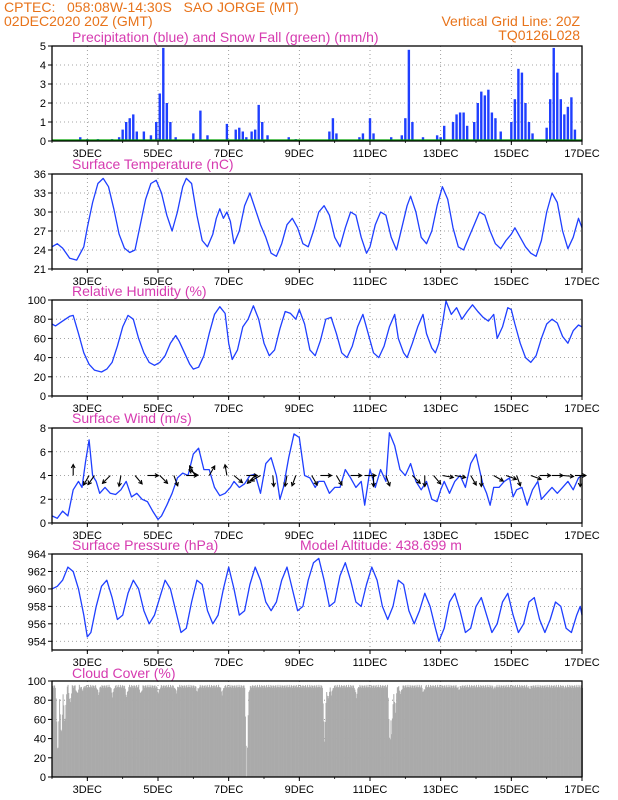  Describe the element at coordinates (132, 418) in the screenshot. I see `wind-title: Surface Wind (m/s)` at that location.